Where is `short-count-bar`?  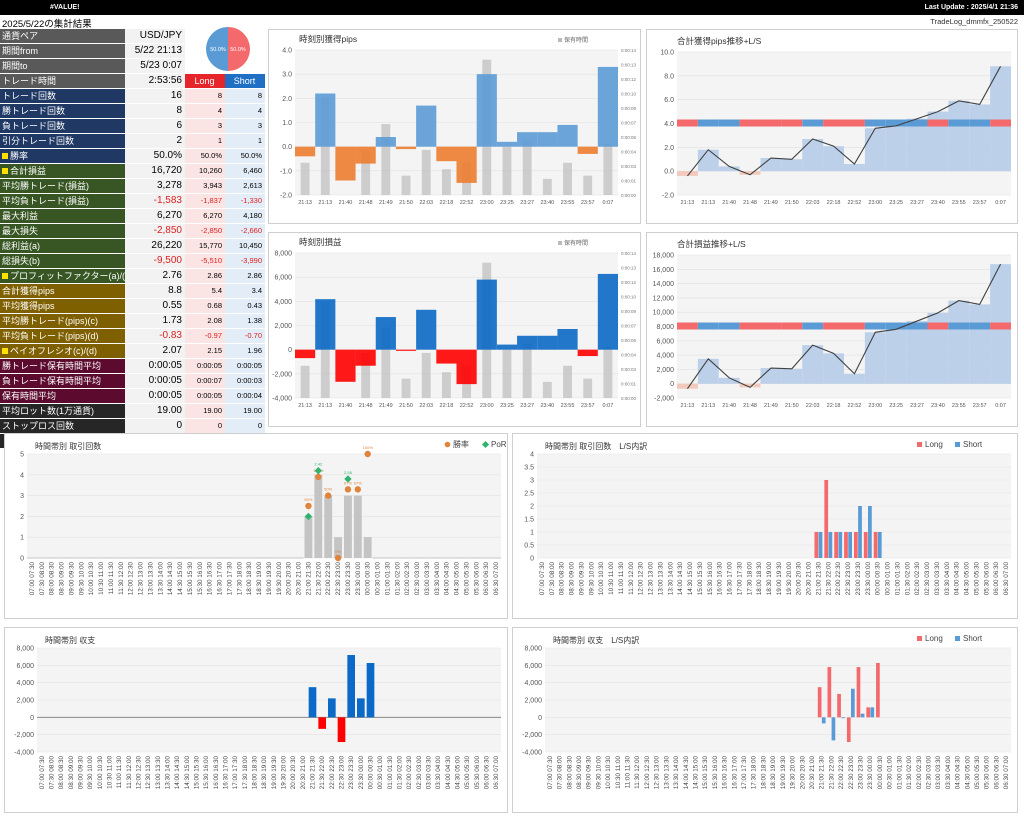
short-count-bar is located at coordinates (870, 532).